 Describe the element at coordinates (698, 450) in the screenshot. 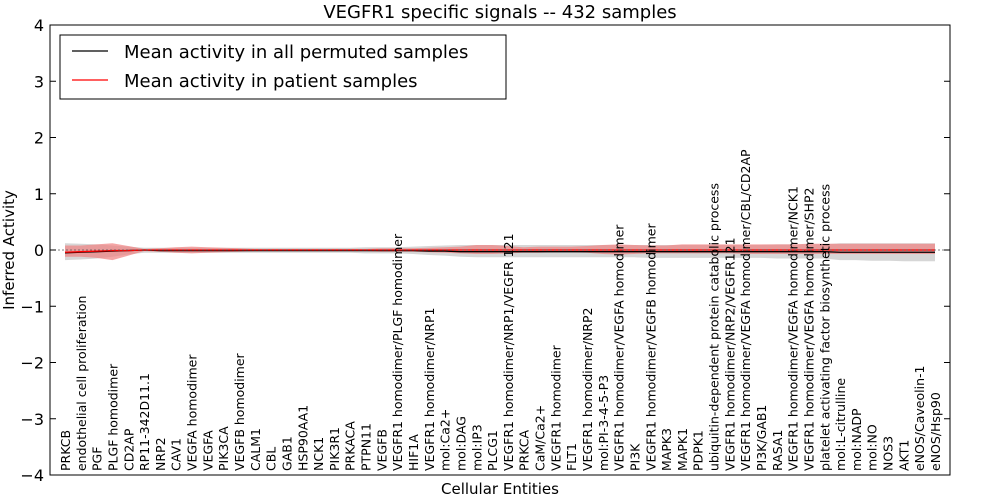

I see `x-tick-label: PDPK1` at that location.